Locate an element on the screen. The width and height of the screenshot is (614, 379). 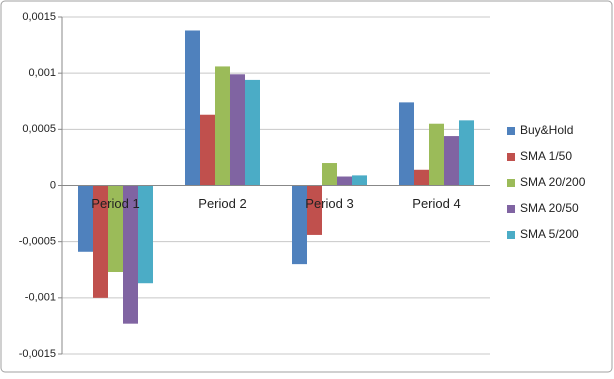
legend-label: SMA 1/50 is located at coordinates (546, 156).